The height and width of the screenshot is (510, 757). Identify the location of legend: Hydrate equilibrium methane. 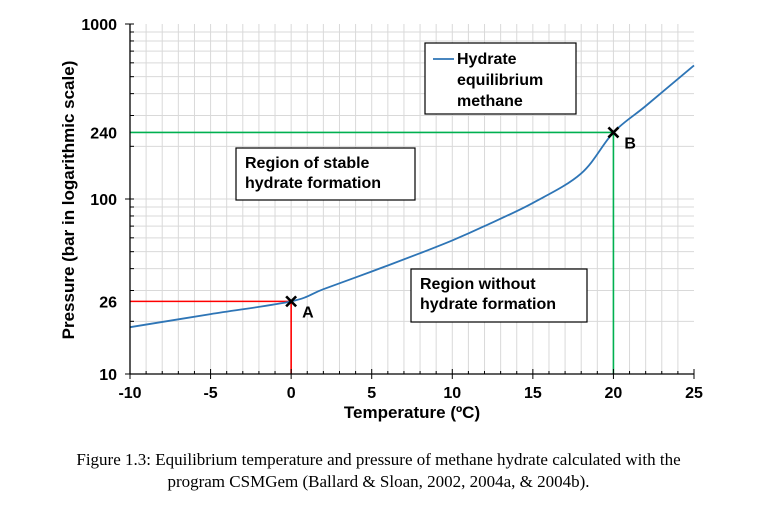
(500, 78).